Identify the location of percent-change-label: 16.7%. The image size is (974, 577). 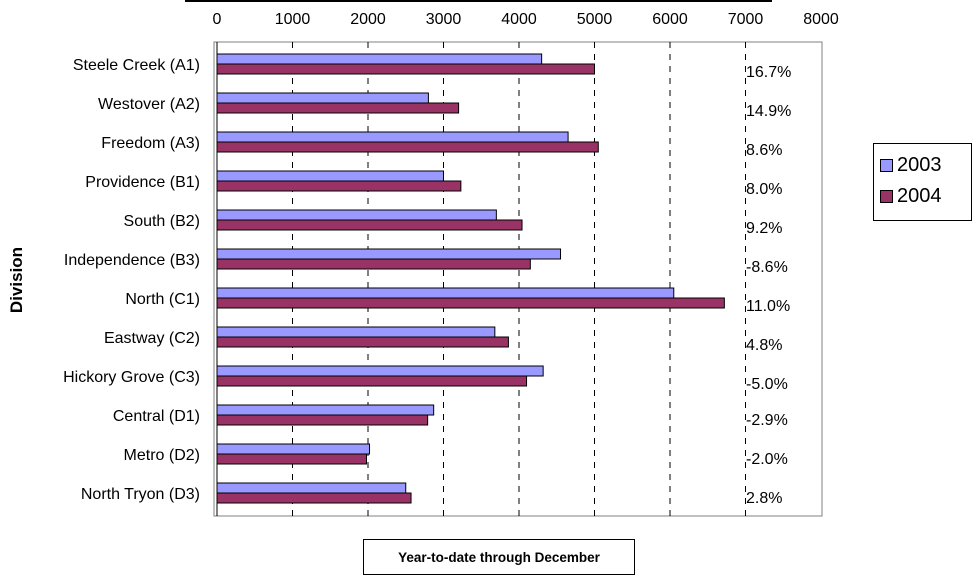
(768, 72).